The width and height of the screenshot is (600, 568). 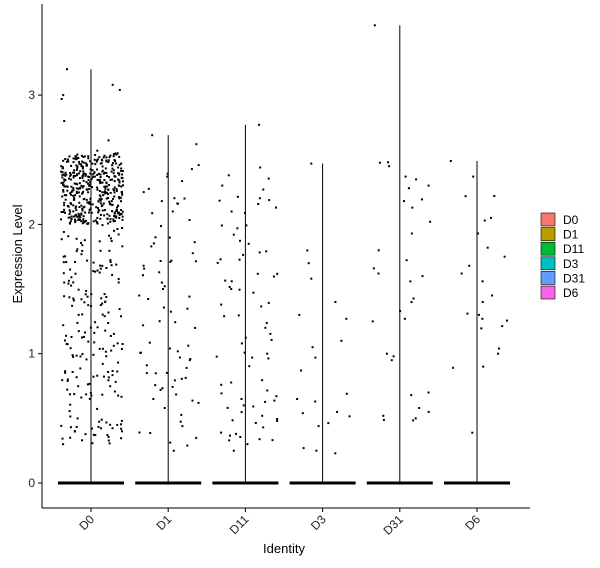 I want to click on zero-points-D6, so click(x=477, y=483).